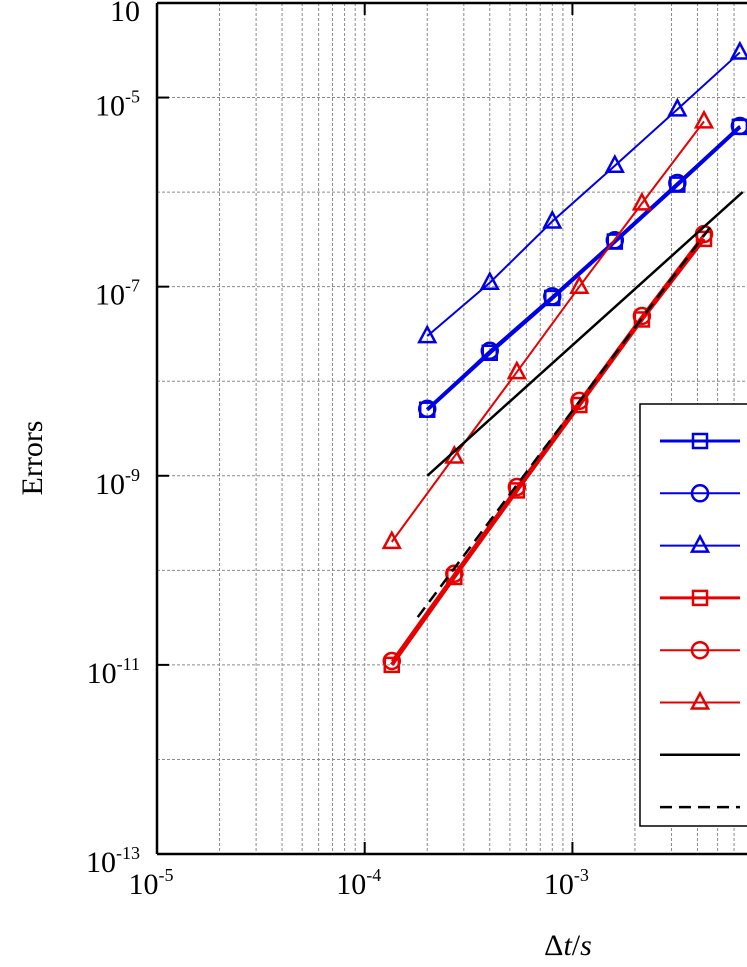 The image size is (747, 967). What do you see at coordinates (566, 883) in the screenshot?
I see `x-tick-label: 10⁻³` at bounding box center [566, 883].